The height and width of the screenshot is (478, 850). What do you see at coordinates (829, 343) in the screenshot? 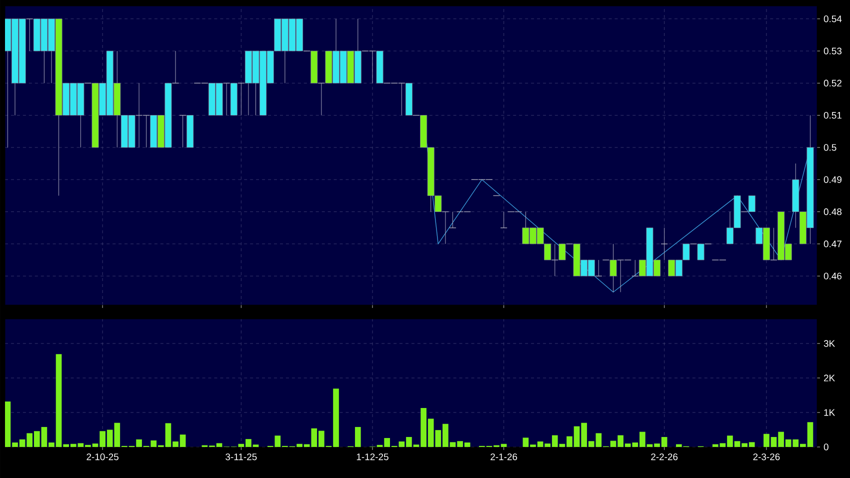
I see `y-tick-label: 3K` at bounding box center [829, 343].